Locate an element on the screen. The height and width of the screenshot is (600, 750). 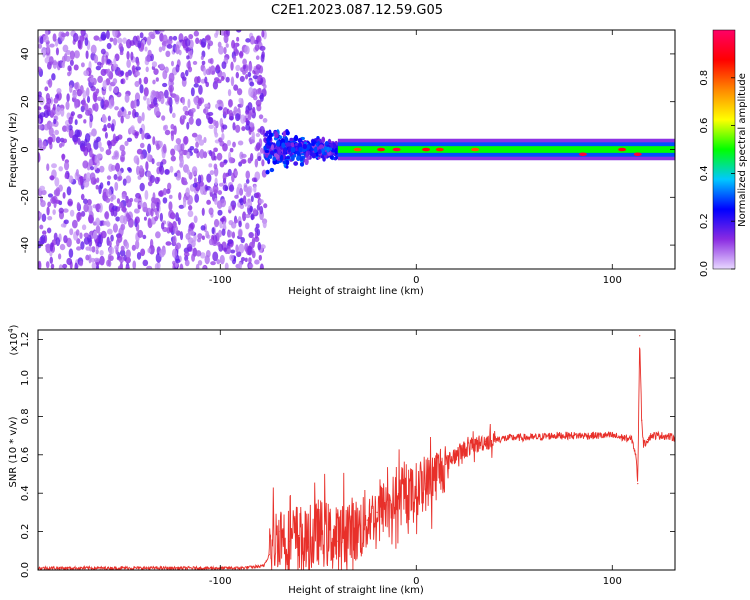
spectrogram-x-tick-label: 100 is located at coordinates (612, 280).